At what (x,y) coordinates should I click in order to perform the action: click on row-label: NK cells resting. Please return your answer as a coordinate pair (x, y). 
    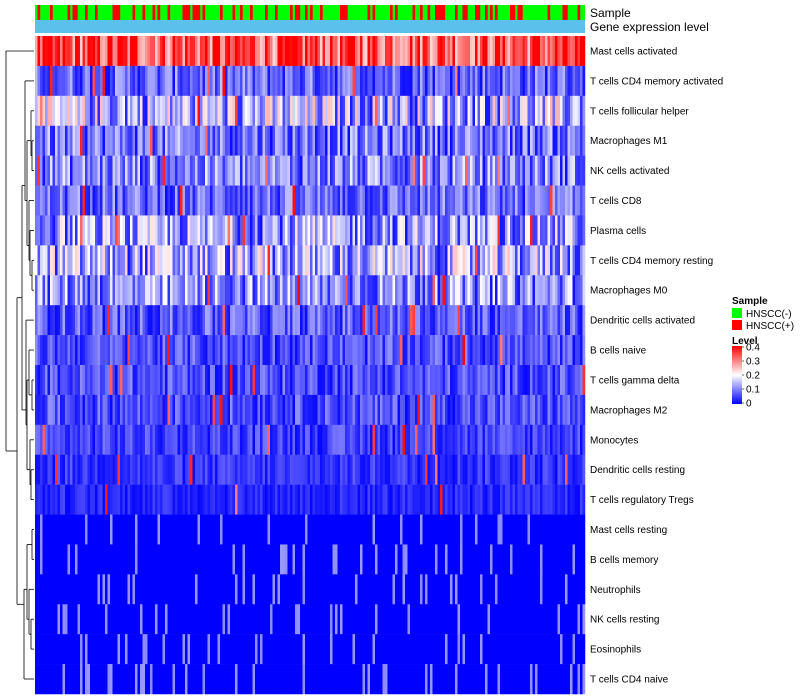
    Looking at the image, I should click on (624, 620).